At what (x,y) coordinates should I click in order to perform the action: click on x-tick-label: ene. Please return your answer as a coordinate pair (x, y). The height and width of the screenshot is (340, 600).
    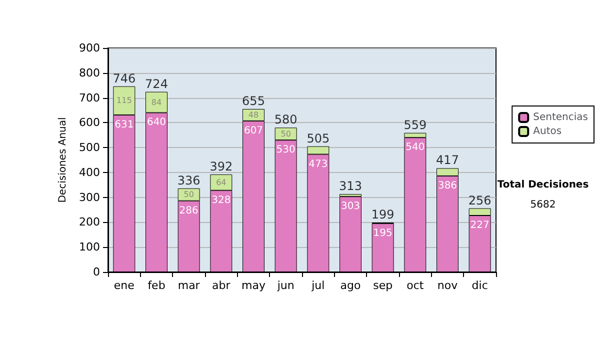
    Looking at the image, I should click on (124, 285).